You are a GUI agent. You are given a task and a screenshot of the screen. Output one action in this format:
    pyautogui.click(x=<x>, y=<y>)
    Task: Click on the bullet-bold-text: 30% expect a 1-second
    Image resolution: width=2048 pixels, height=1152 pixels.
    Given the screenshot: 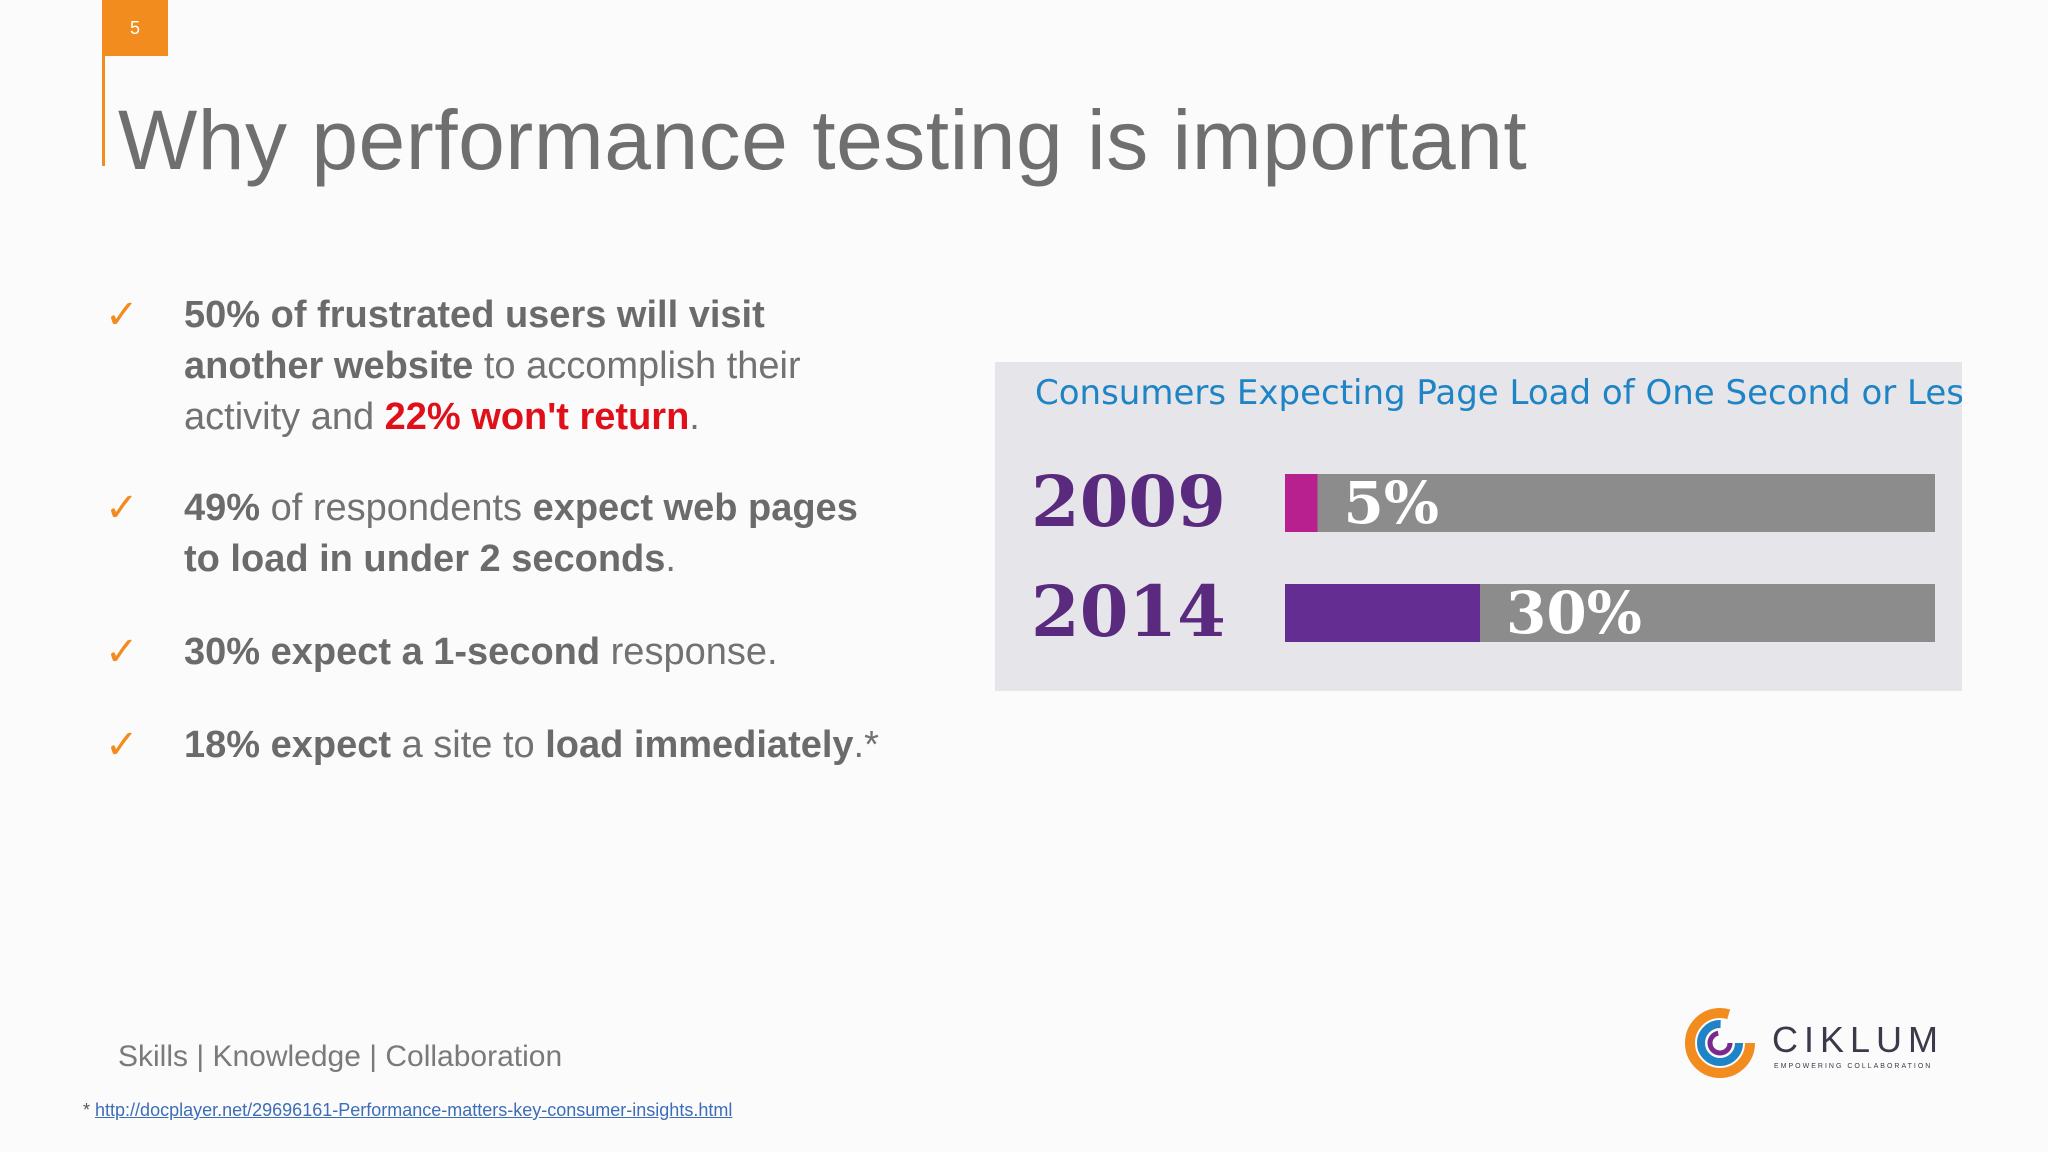 What is the action you would take?
    pyautogui.click(x=392, y=652)
    